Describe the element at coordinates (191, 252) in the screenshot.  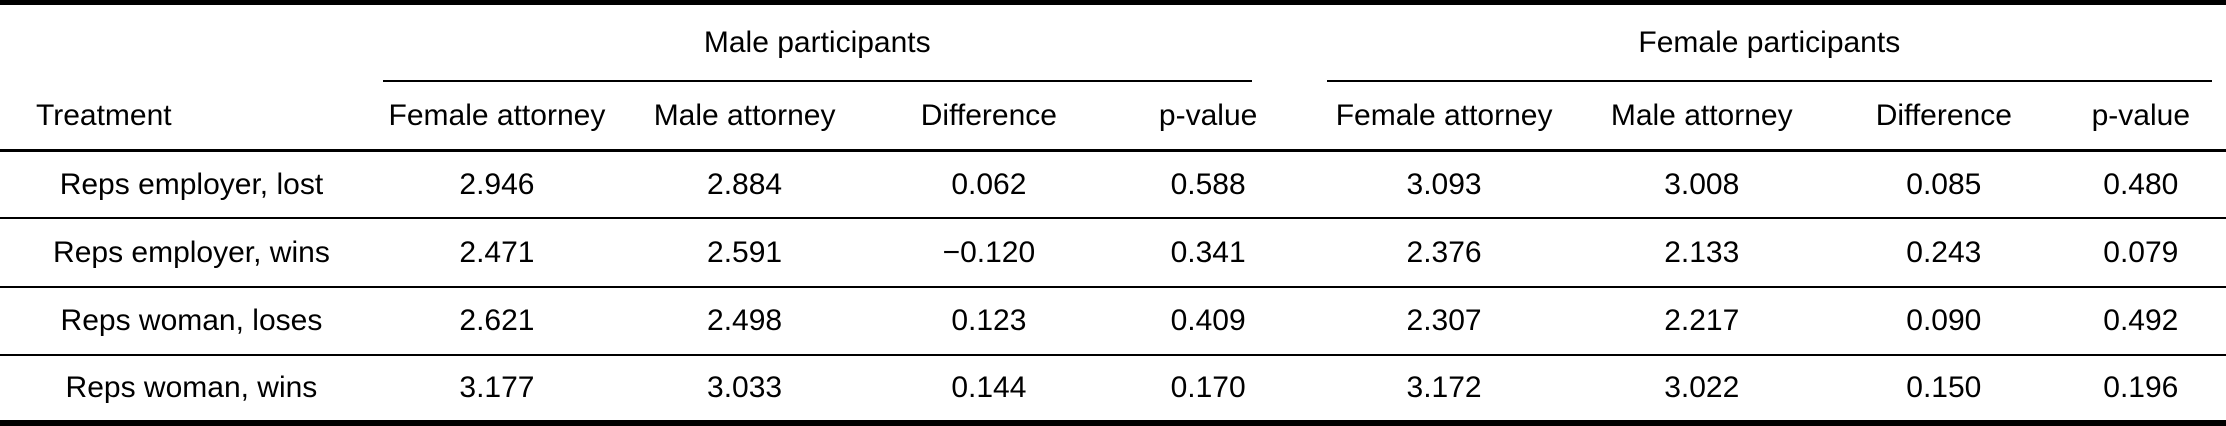
I see `treatment-cell: Reps employer, wins` at that location.